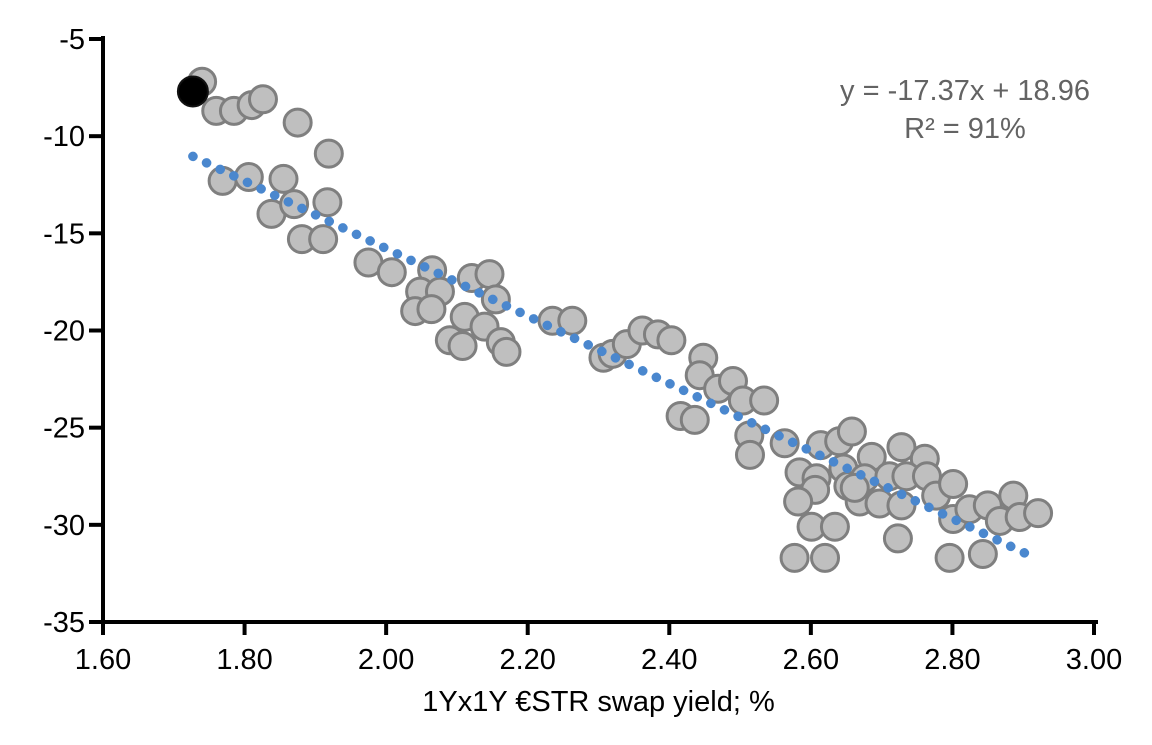  I want to click on x-tick-label: 2.00, so click(386, 660).